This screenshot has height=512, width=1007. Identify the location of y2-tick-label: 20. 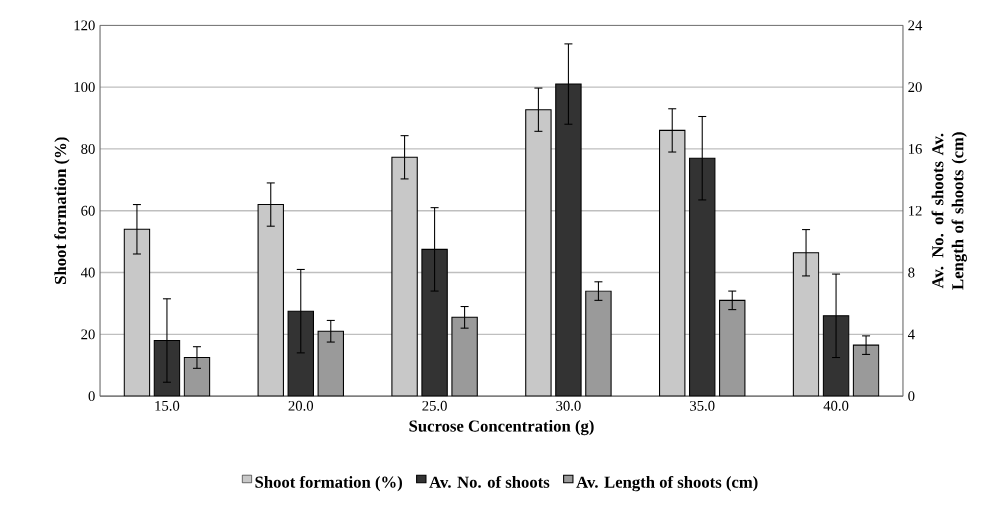
(915, 87).